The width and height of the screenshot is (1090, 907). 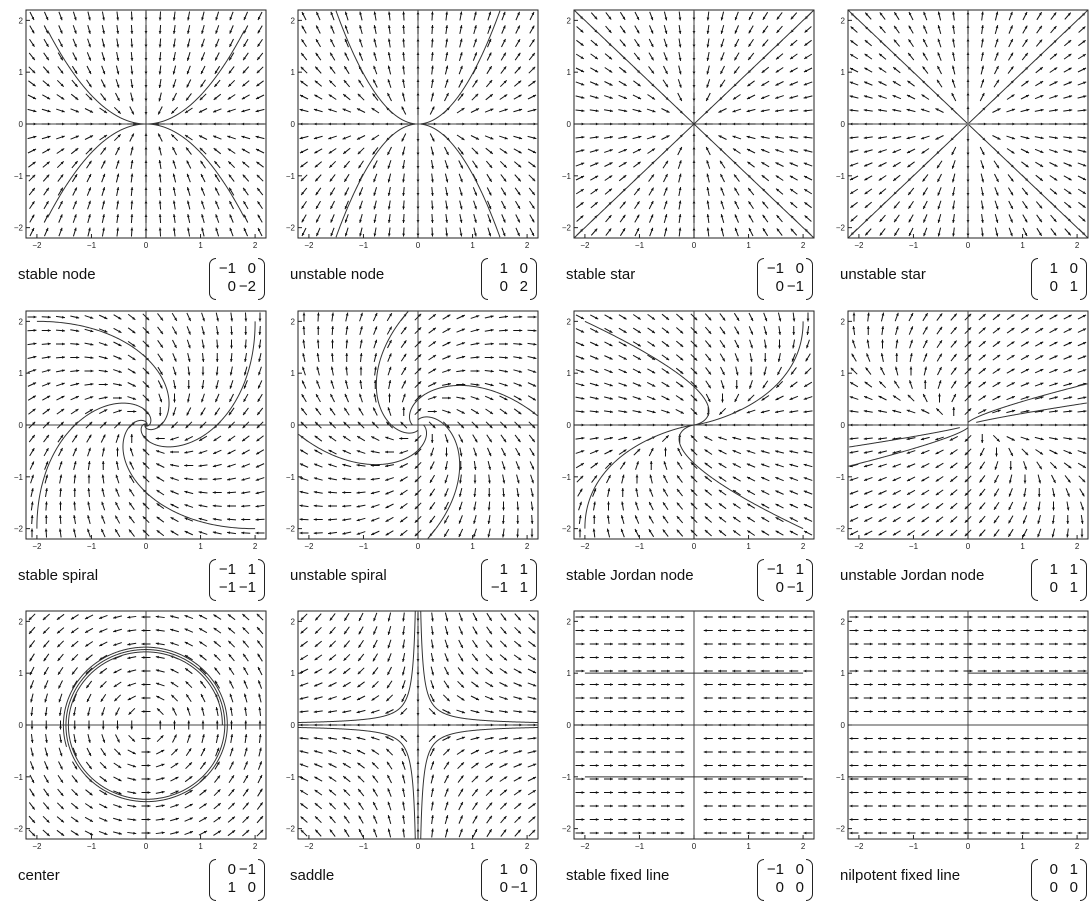 What do you see at coordinates (212, 279) in the screenshot?
I see `matrix-left-bracket` at bounding box center [212, 279].